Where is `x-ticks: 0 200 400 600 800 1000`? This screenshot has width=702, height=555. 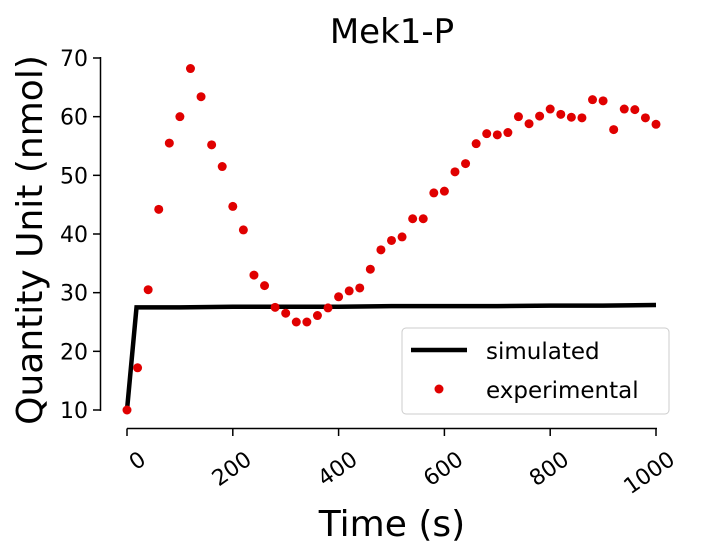 x-ticks: 0 200 400 600 800 1000 is located at coordinates (402, 464).